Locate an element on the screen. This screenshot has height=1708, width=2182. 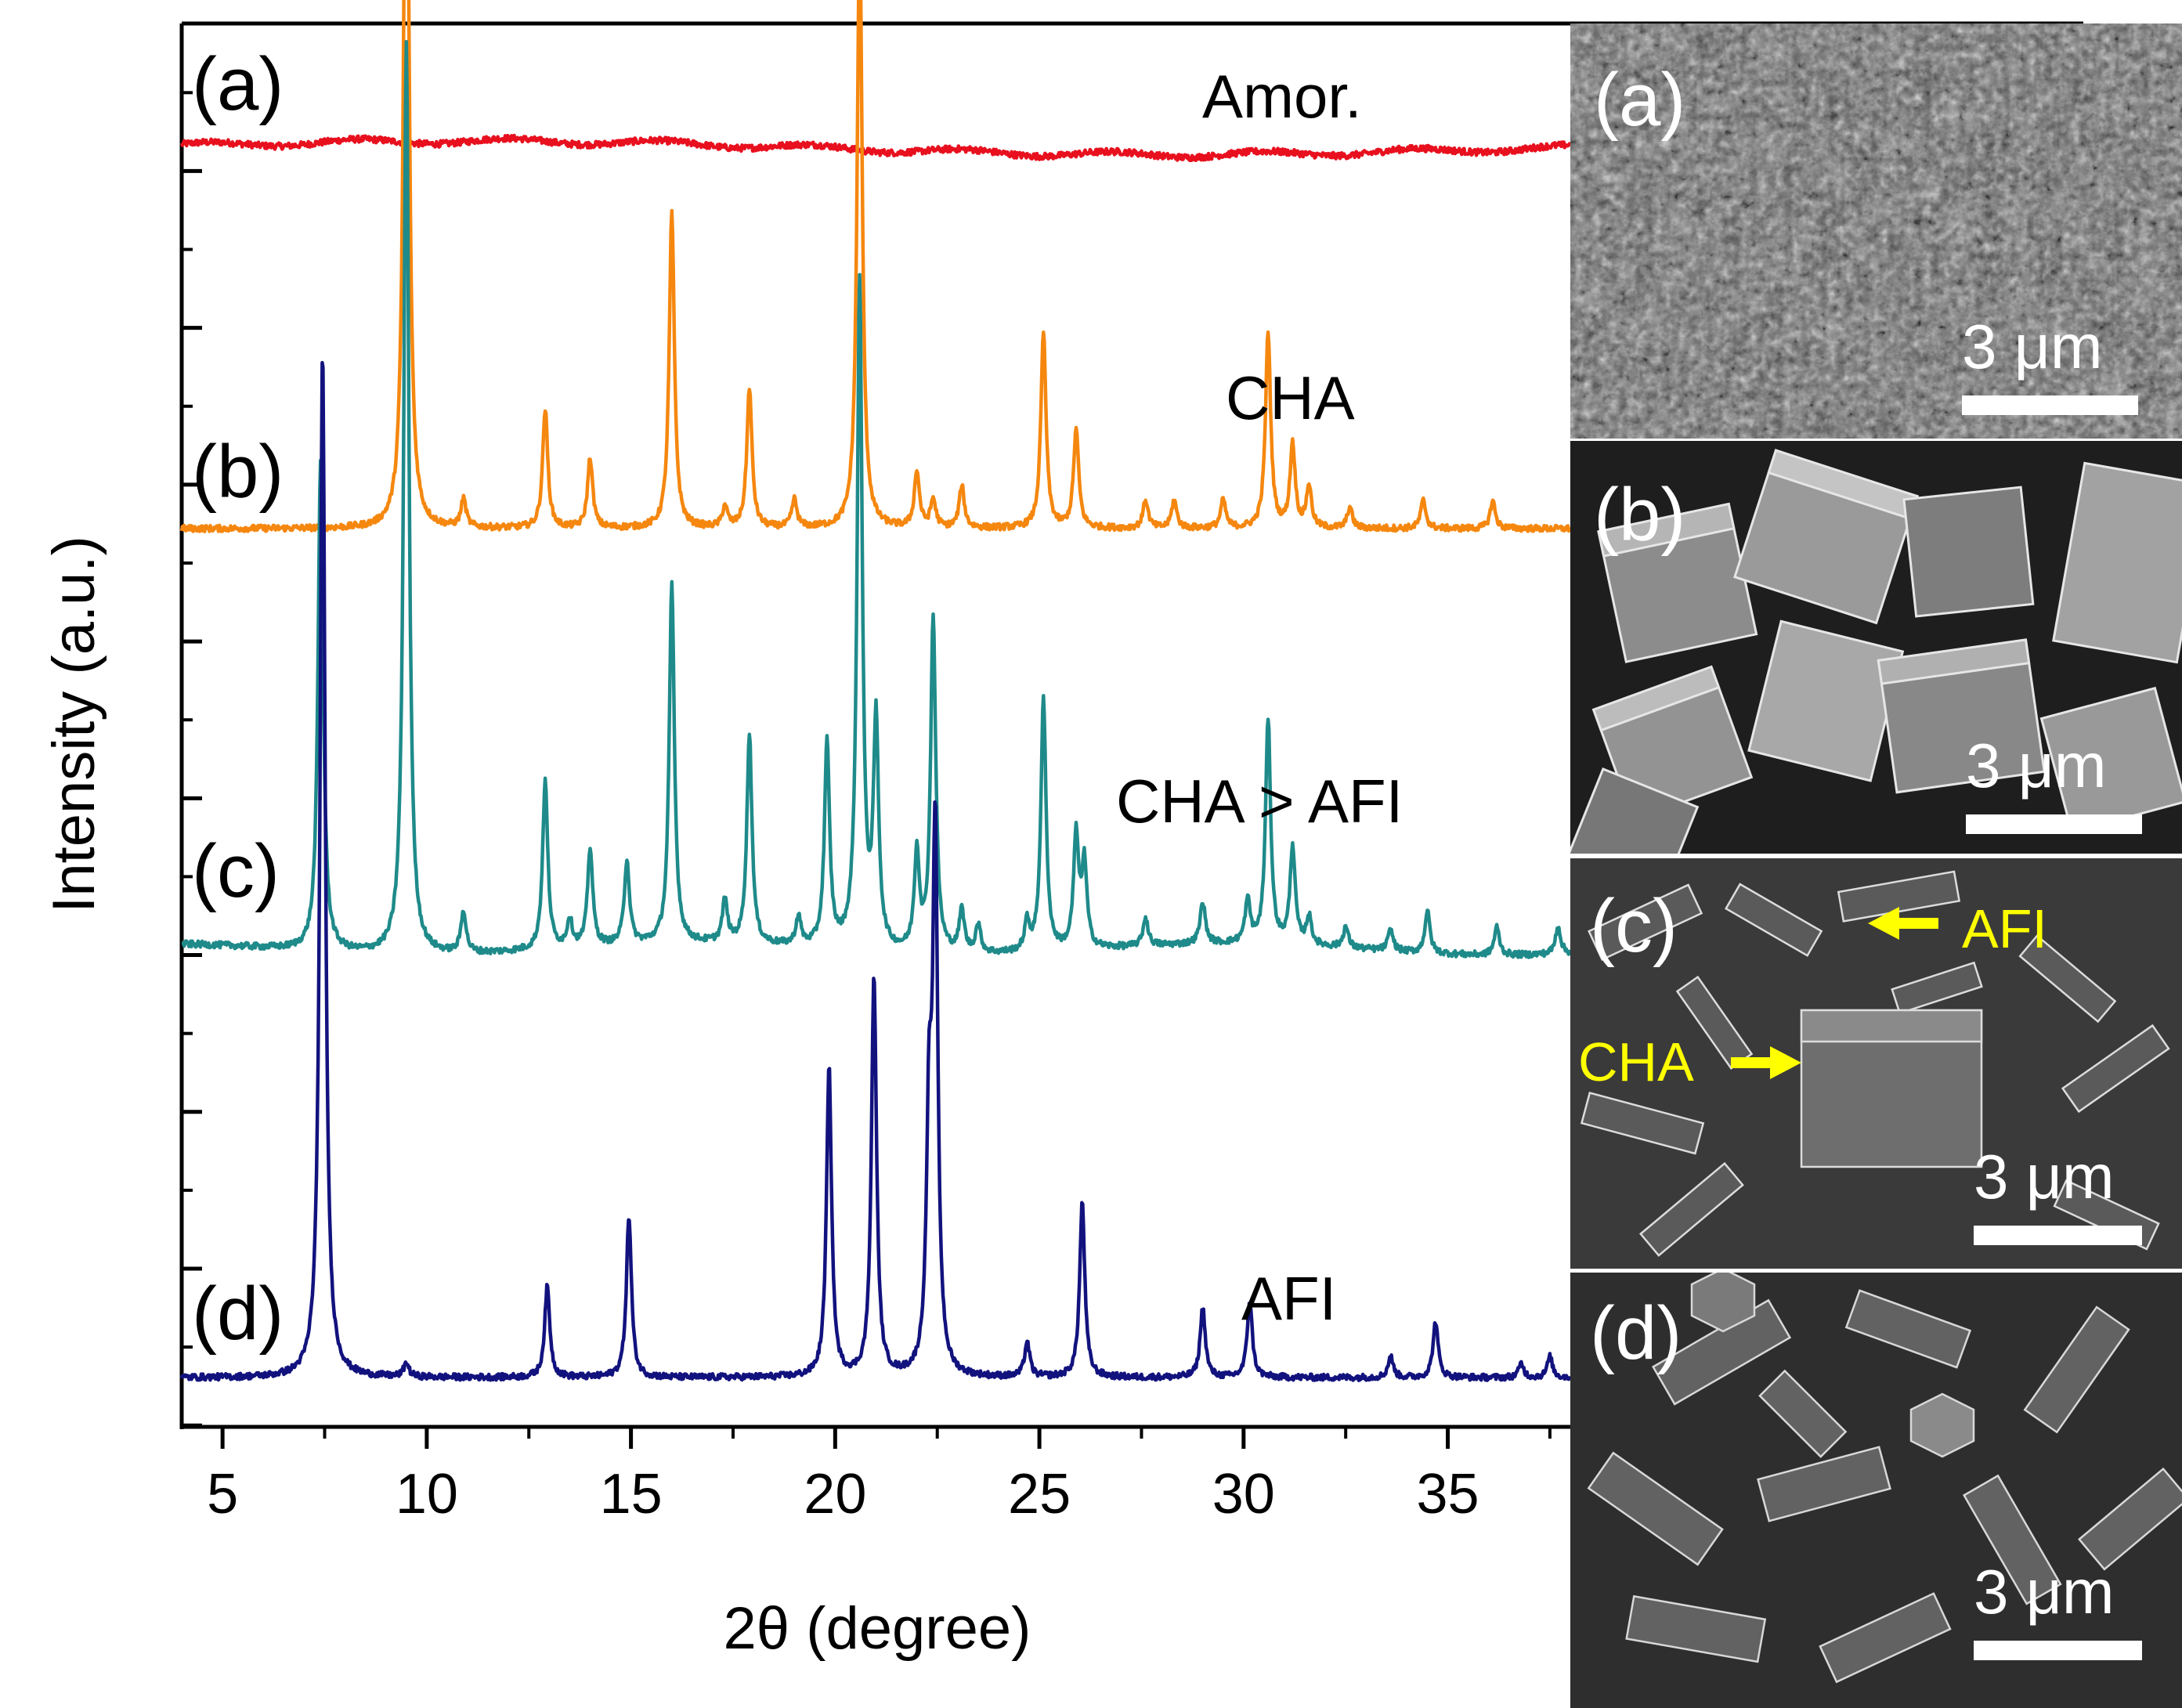
phase-label-amor: Amor. is located at coordinates (1282, 96).